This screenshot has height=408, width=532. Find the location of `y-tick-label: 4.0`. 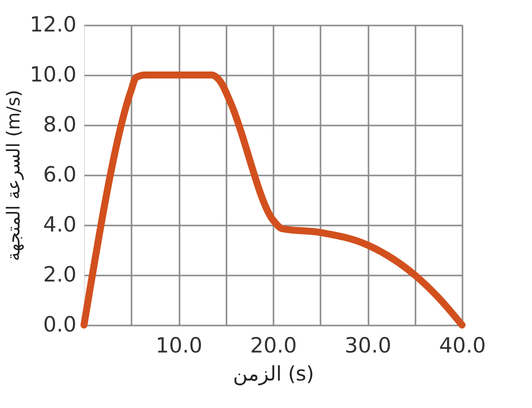

y-tick-label: 4.0 is located at coordinates (59, 224).